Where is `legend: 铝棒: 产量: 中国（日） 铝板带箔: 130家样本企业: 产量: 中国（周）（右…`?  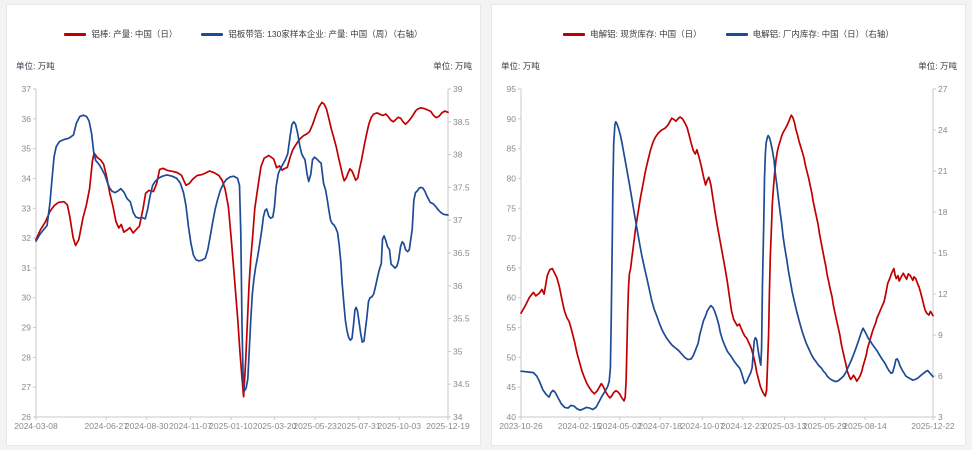 legend: 铝棒: 产量: 中国（日） 铝板带箔: 130家样本企业: 产量: 中国（周）（右… is located at coordinates (243, 34).